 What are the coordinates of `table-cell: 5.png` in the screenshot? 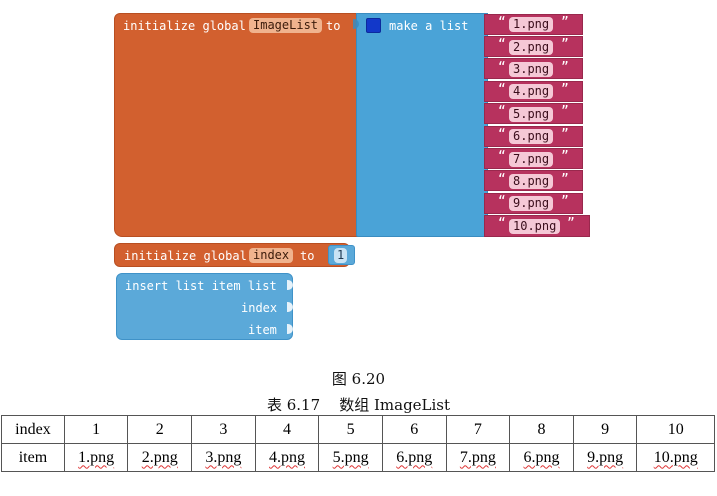 It's located at (350, 457).